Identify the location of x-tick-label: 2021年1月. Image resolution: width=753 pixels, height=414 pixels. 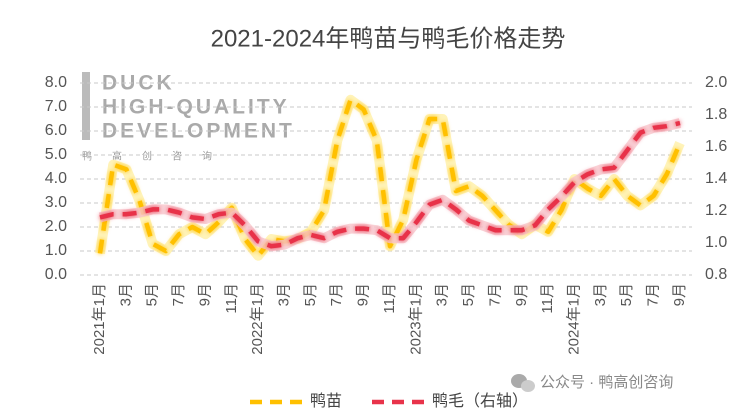
(99, 319).